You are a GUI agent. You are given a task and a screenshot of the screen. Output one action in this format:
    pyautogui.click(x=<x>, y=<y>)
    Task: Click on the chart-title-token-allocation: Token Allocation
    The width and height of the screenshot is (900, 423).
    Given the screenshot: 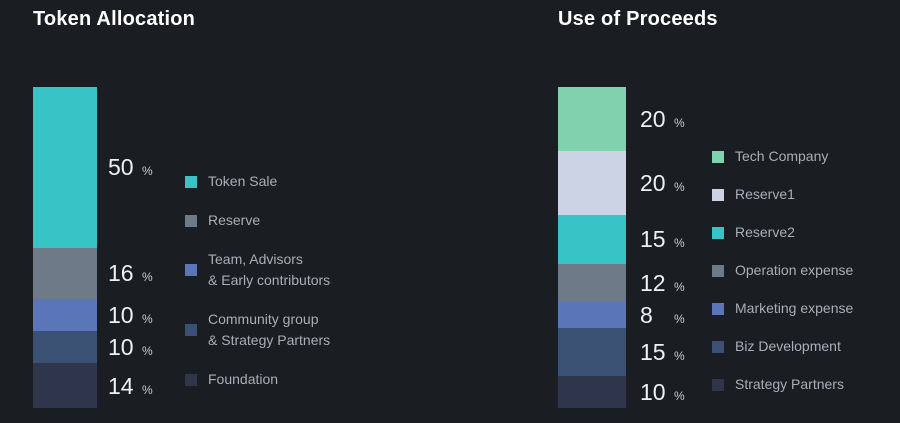 What is the action you would take?
    pyautogui.click(x=114, y=19)
    